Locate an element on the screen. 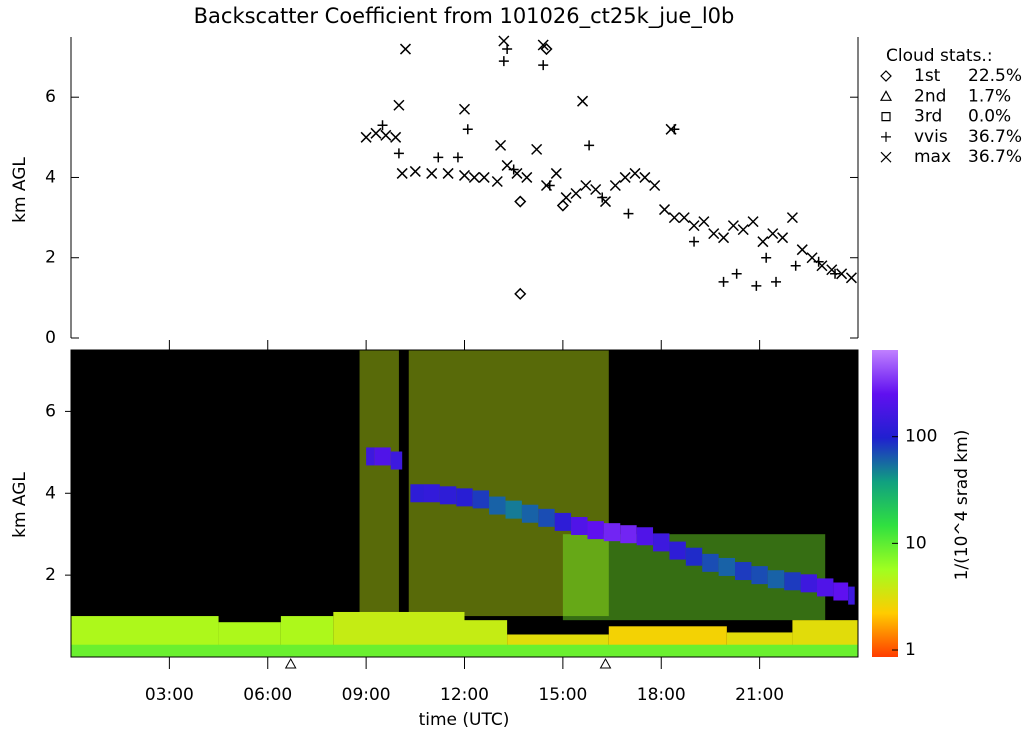 The width and height of the screenshot is (1022, 730). x-tick-label: 15:00 is located at coordinates (562, 695).